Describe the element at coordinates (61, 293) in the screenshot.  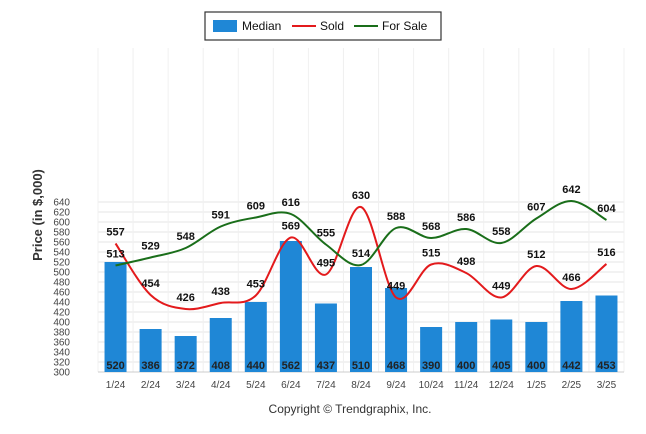
I see `y-tick-label: 460` at that location.